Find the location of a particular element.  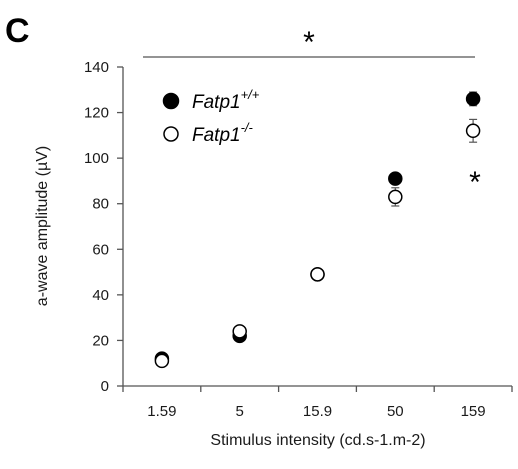

y-tick-label: 80 is located at coordinates (100, 204).